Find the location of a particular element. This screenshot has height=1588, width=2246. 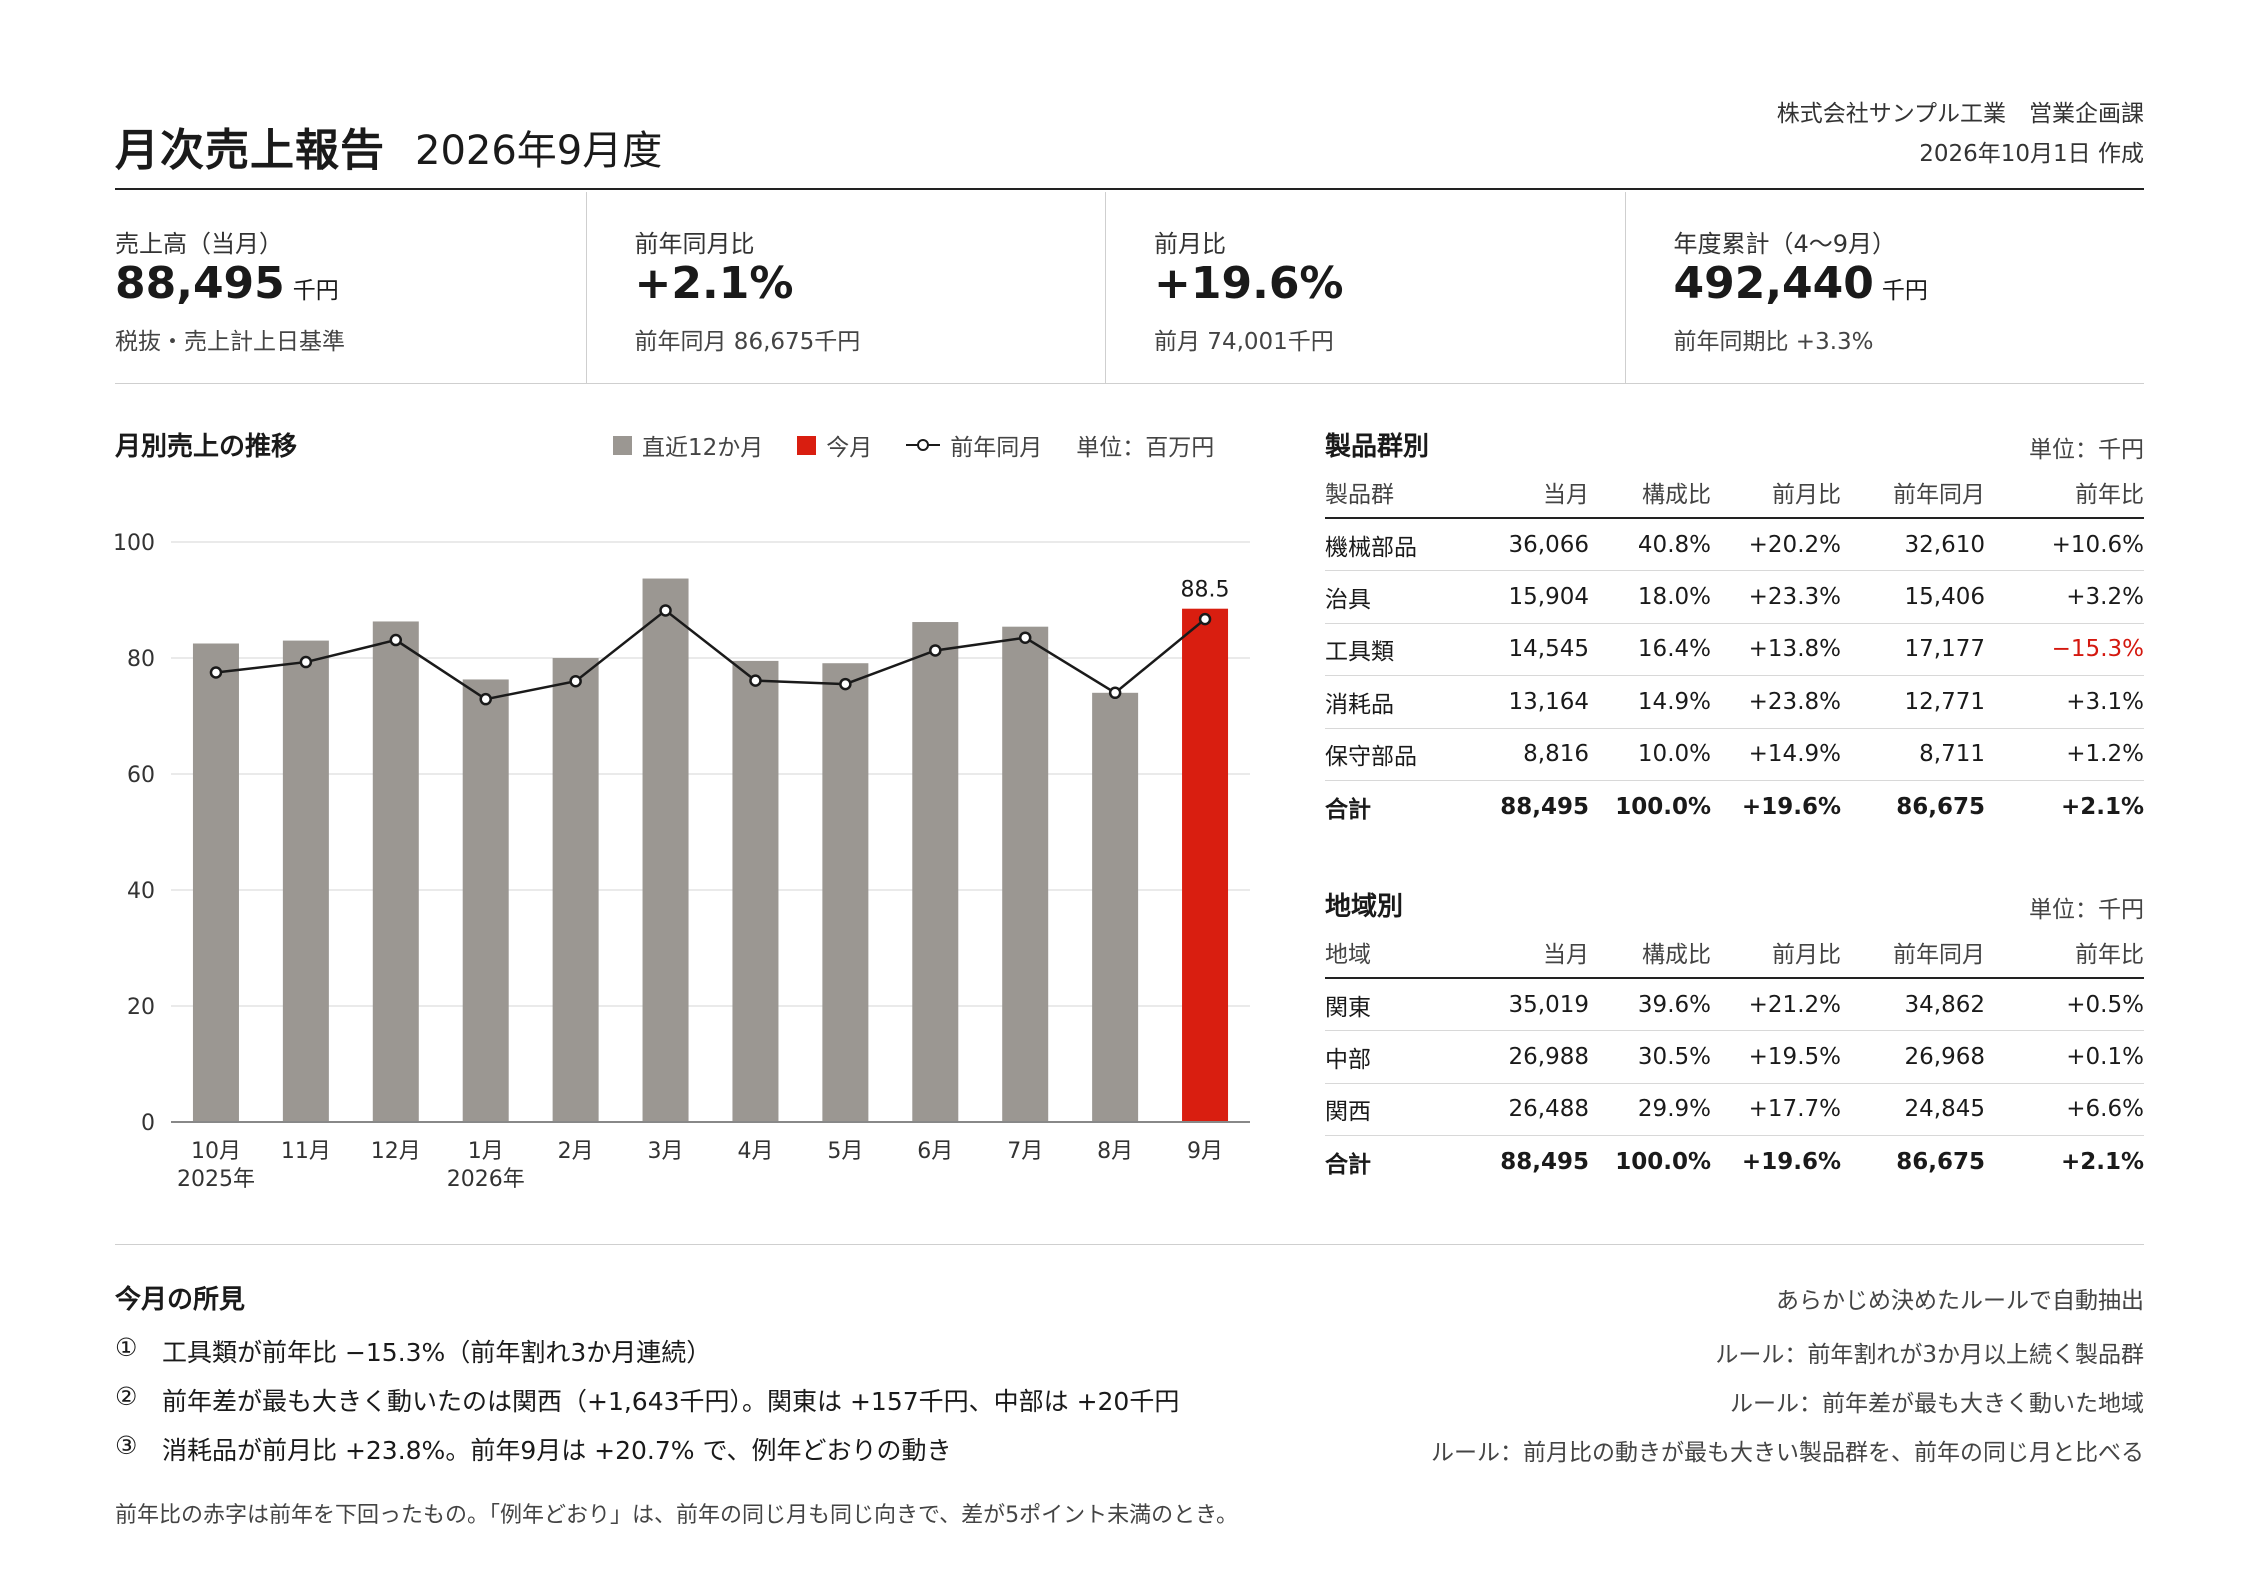

product-header-cell: 製品群 is located at coordinates (1385, 492).